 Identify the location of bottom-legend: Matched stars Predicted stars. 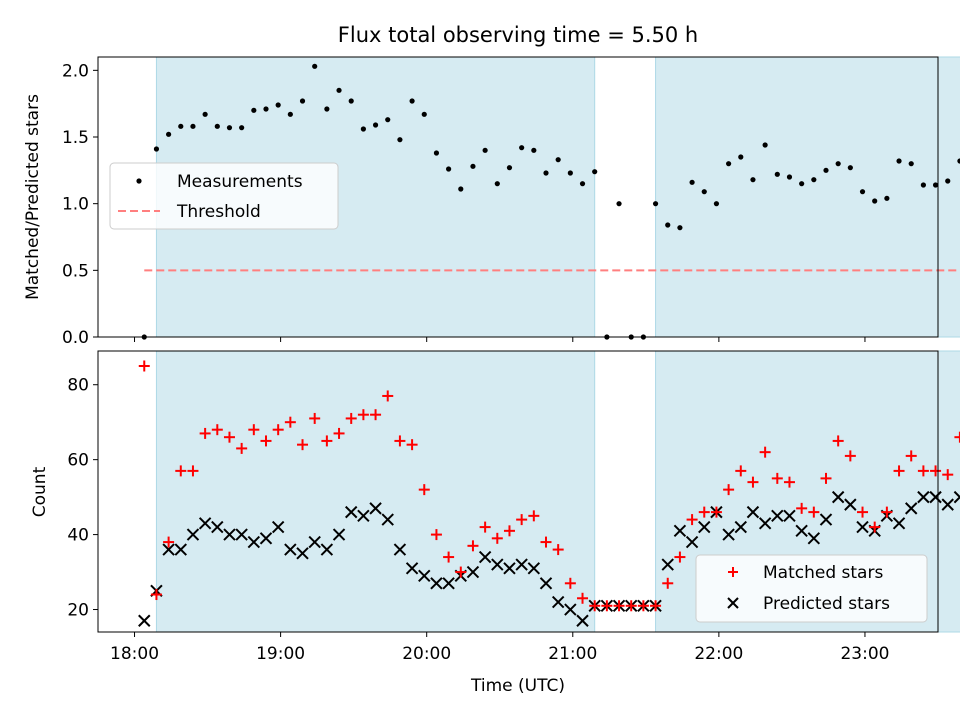
(811, 588).